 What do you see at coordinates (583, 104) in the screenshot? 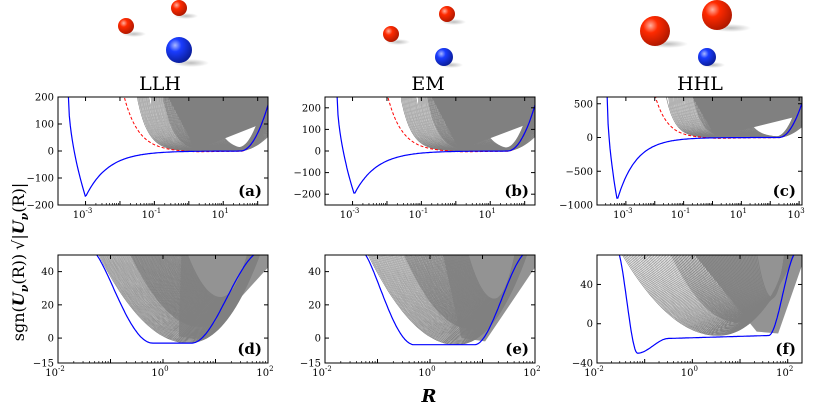
I see `y-tick-label: 500` at bounding box center [583, 104].